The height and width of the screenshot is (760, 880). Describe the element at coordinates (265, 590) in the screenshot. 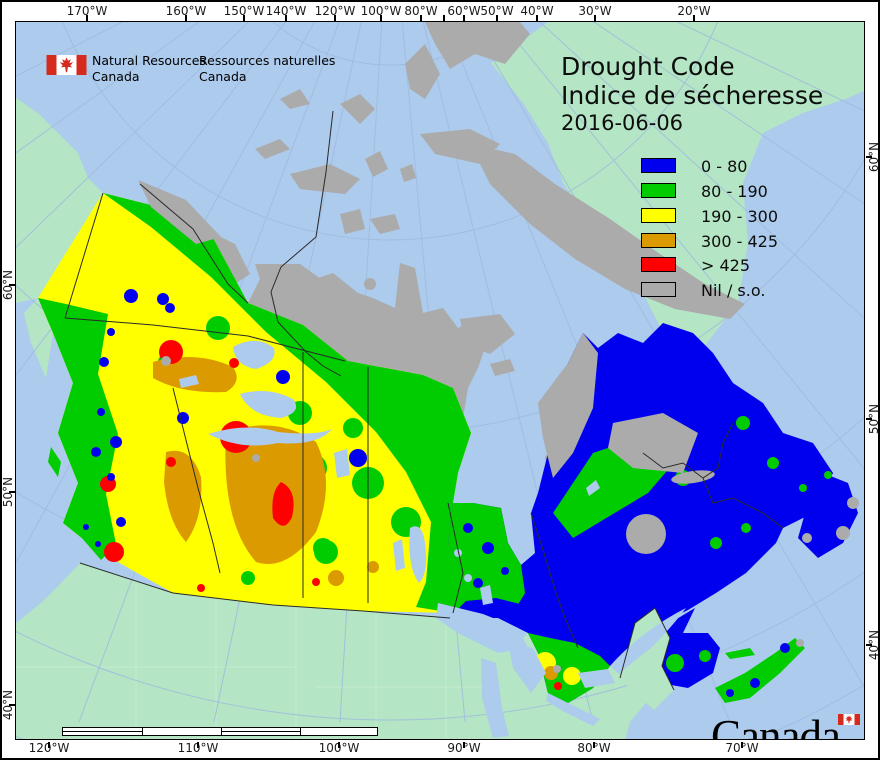

I see `canada-us-border` at that location.